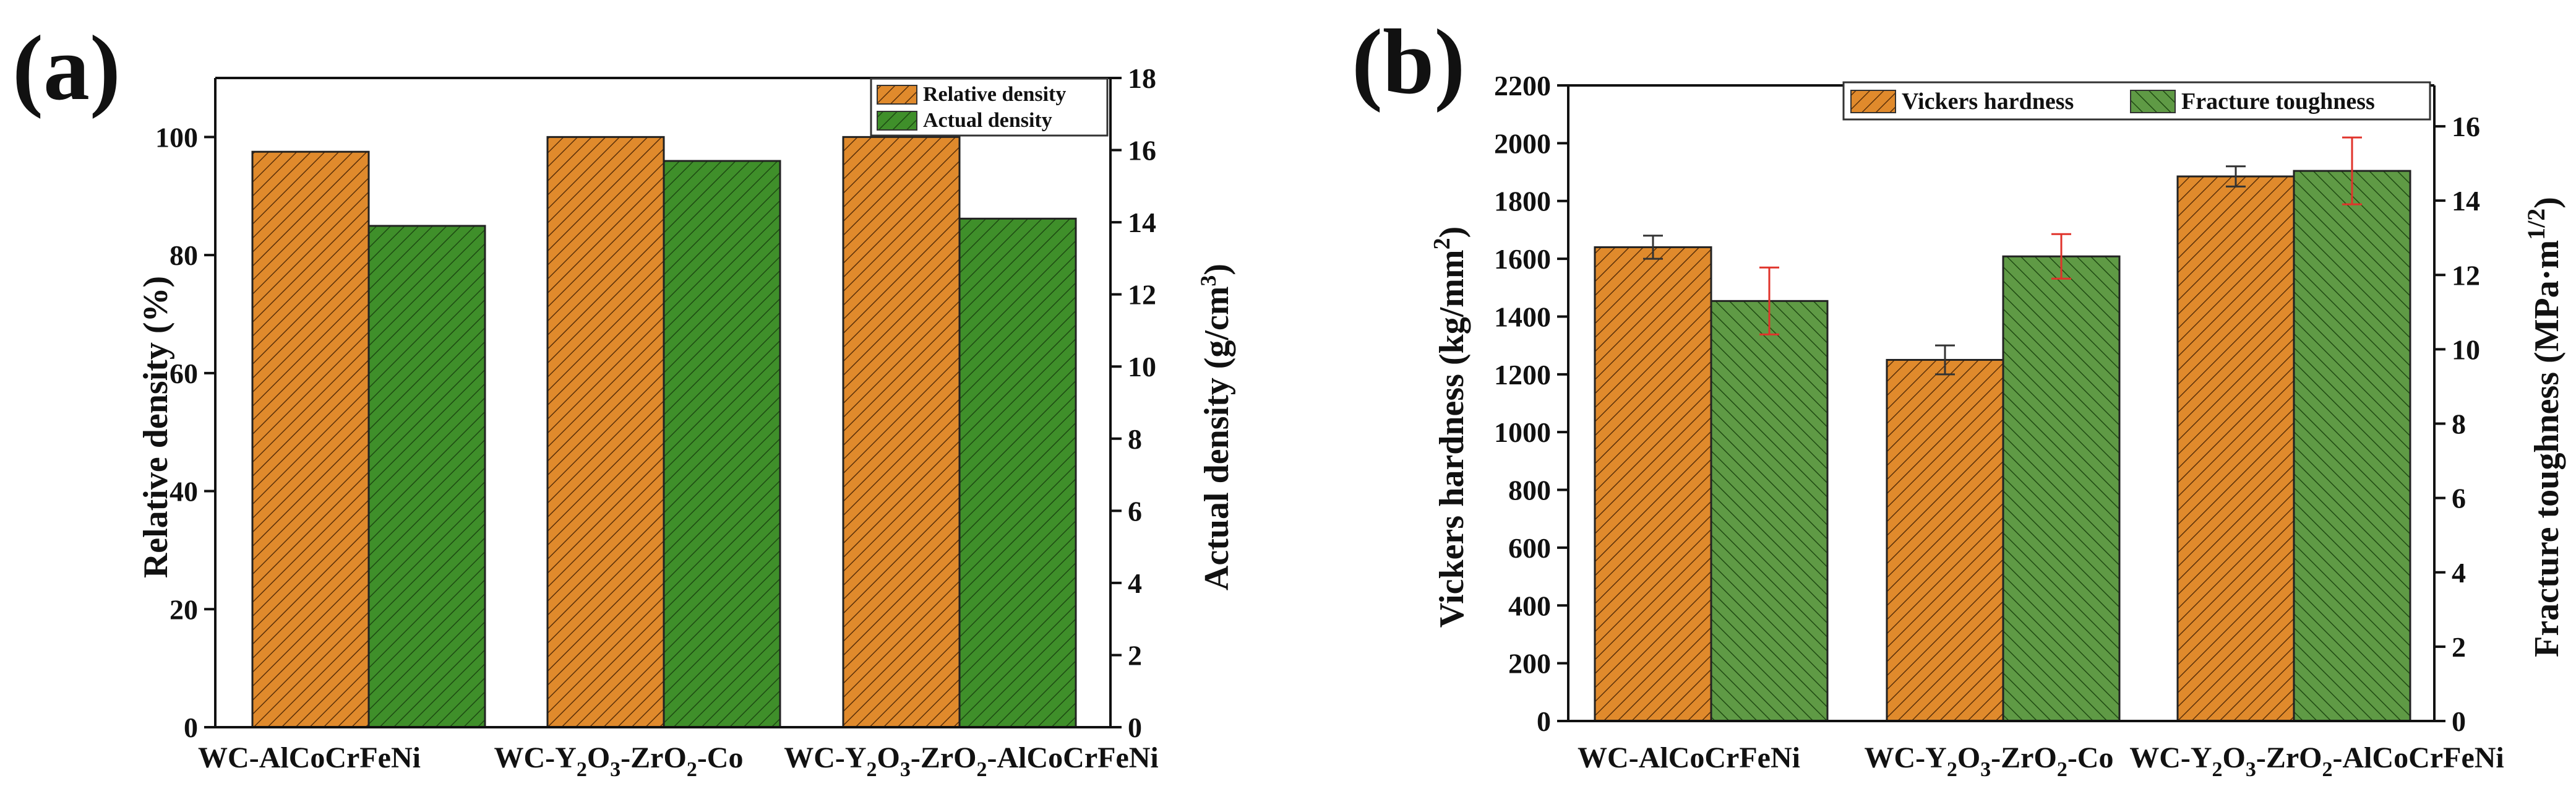 The width and height of the screenshot is (2576, 799). Describe the element at coordinates (1522, 259) in the screenshot. I see `panel-b-y-tick-label: 1600` at that location.